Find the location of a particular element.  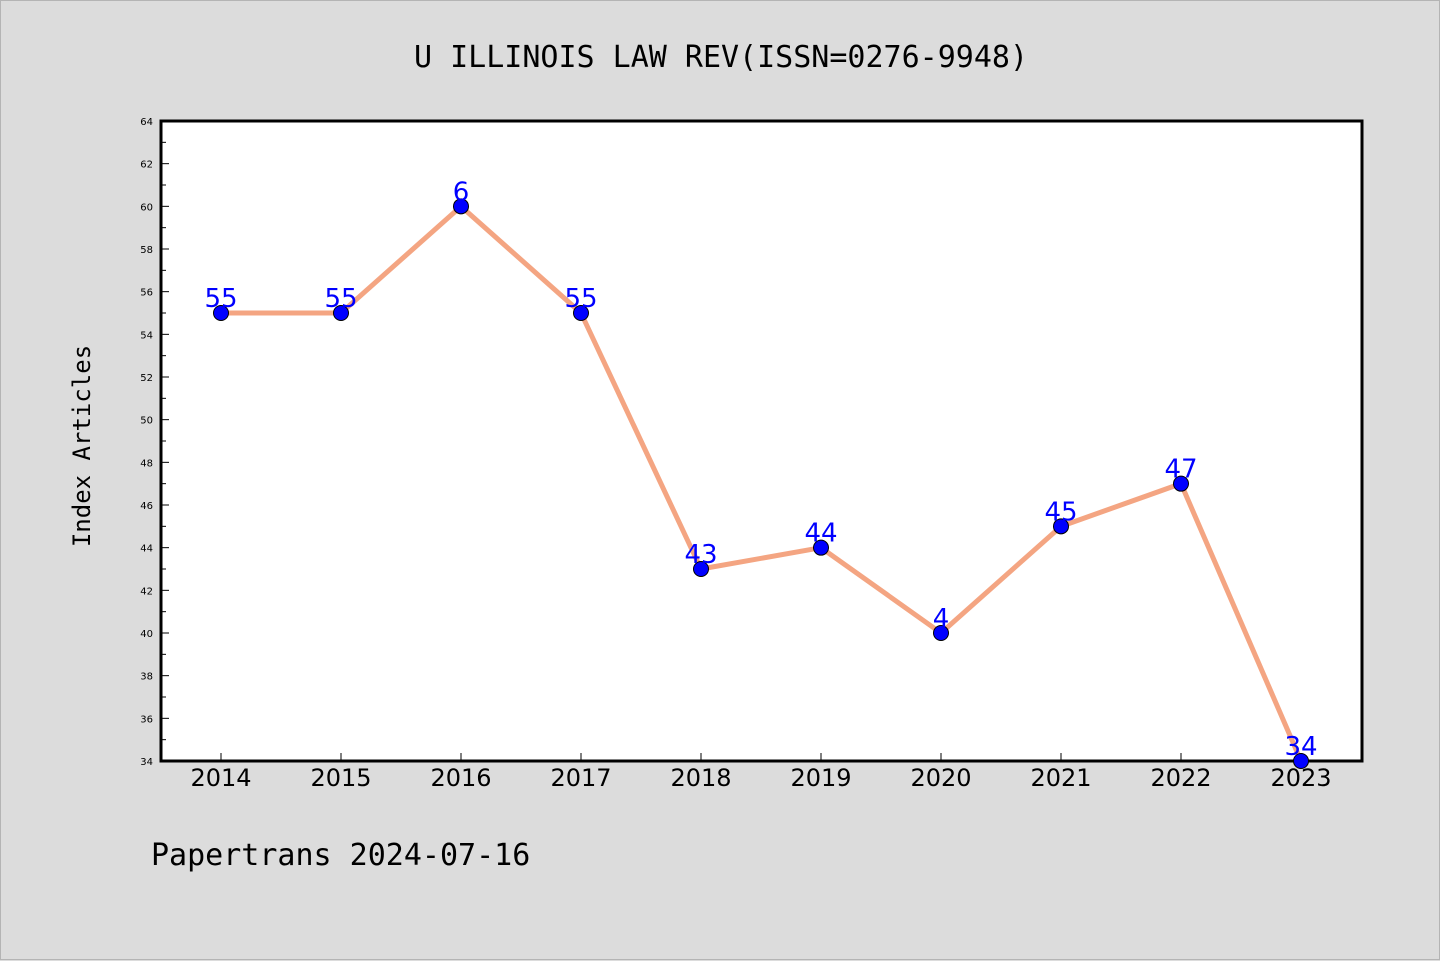

x-tick-label: 2016 is located at coordinates (460, 778).